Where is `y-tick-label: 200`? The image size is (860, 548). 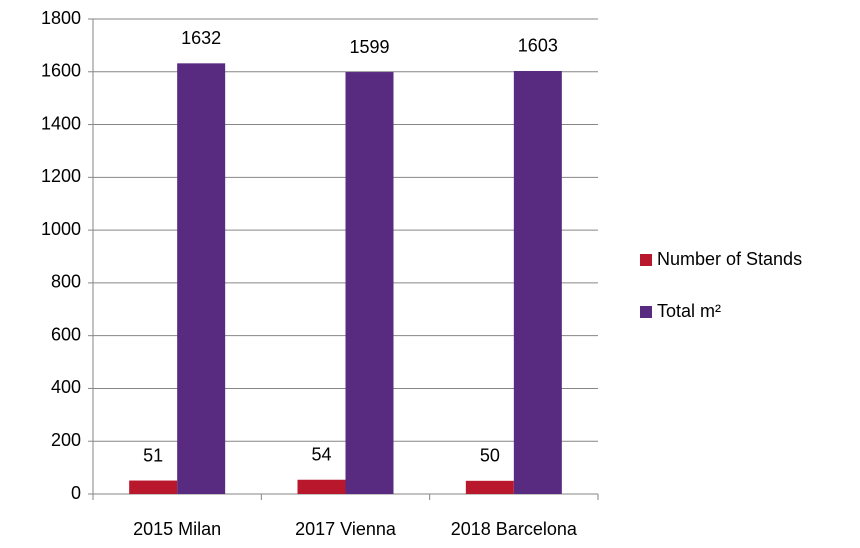
y-tick-label: 200 is located at coordinates (66, 440).